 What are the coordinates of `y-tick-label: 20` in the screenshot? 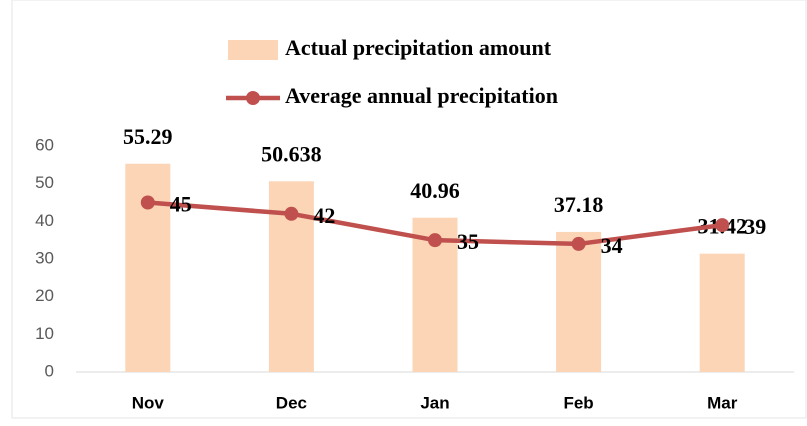 It's located at (44, 295).